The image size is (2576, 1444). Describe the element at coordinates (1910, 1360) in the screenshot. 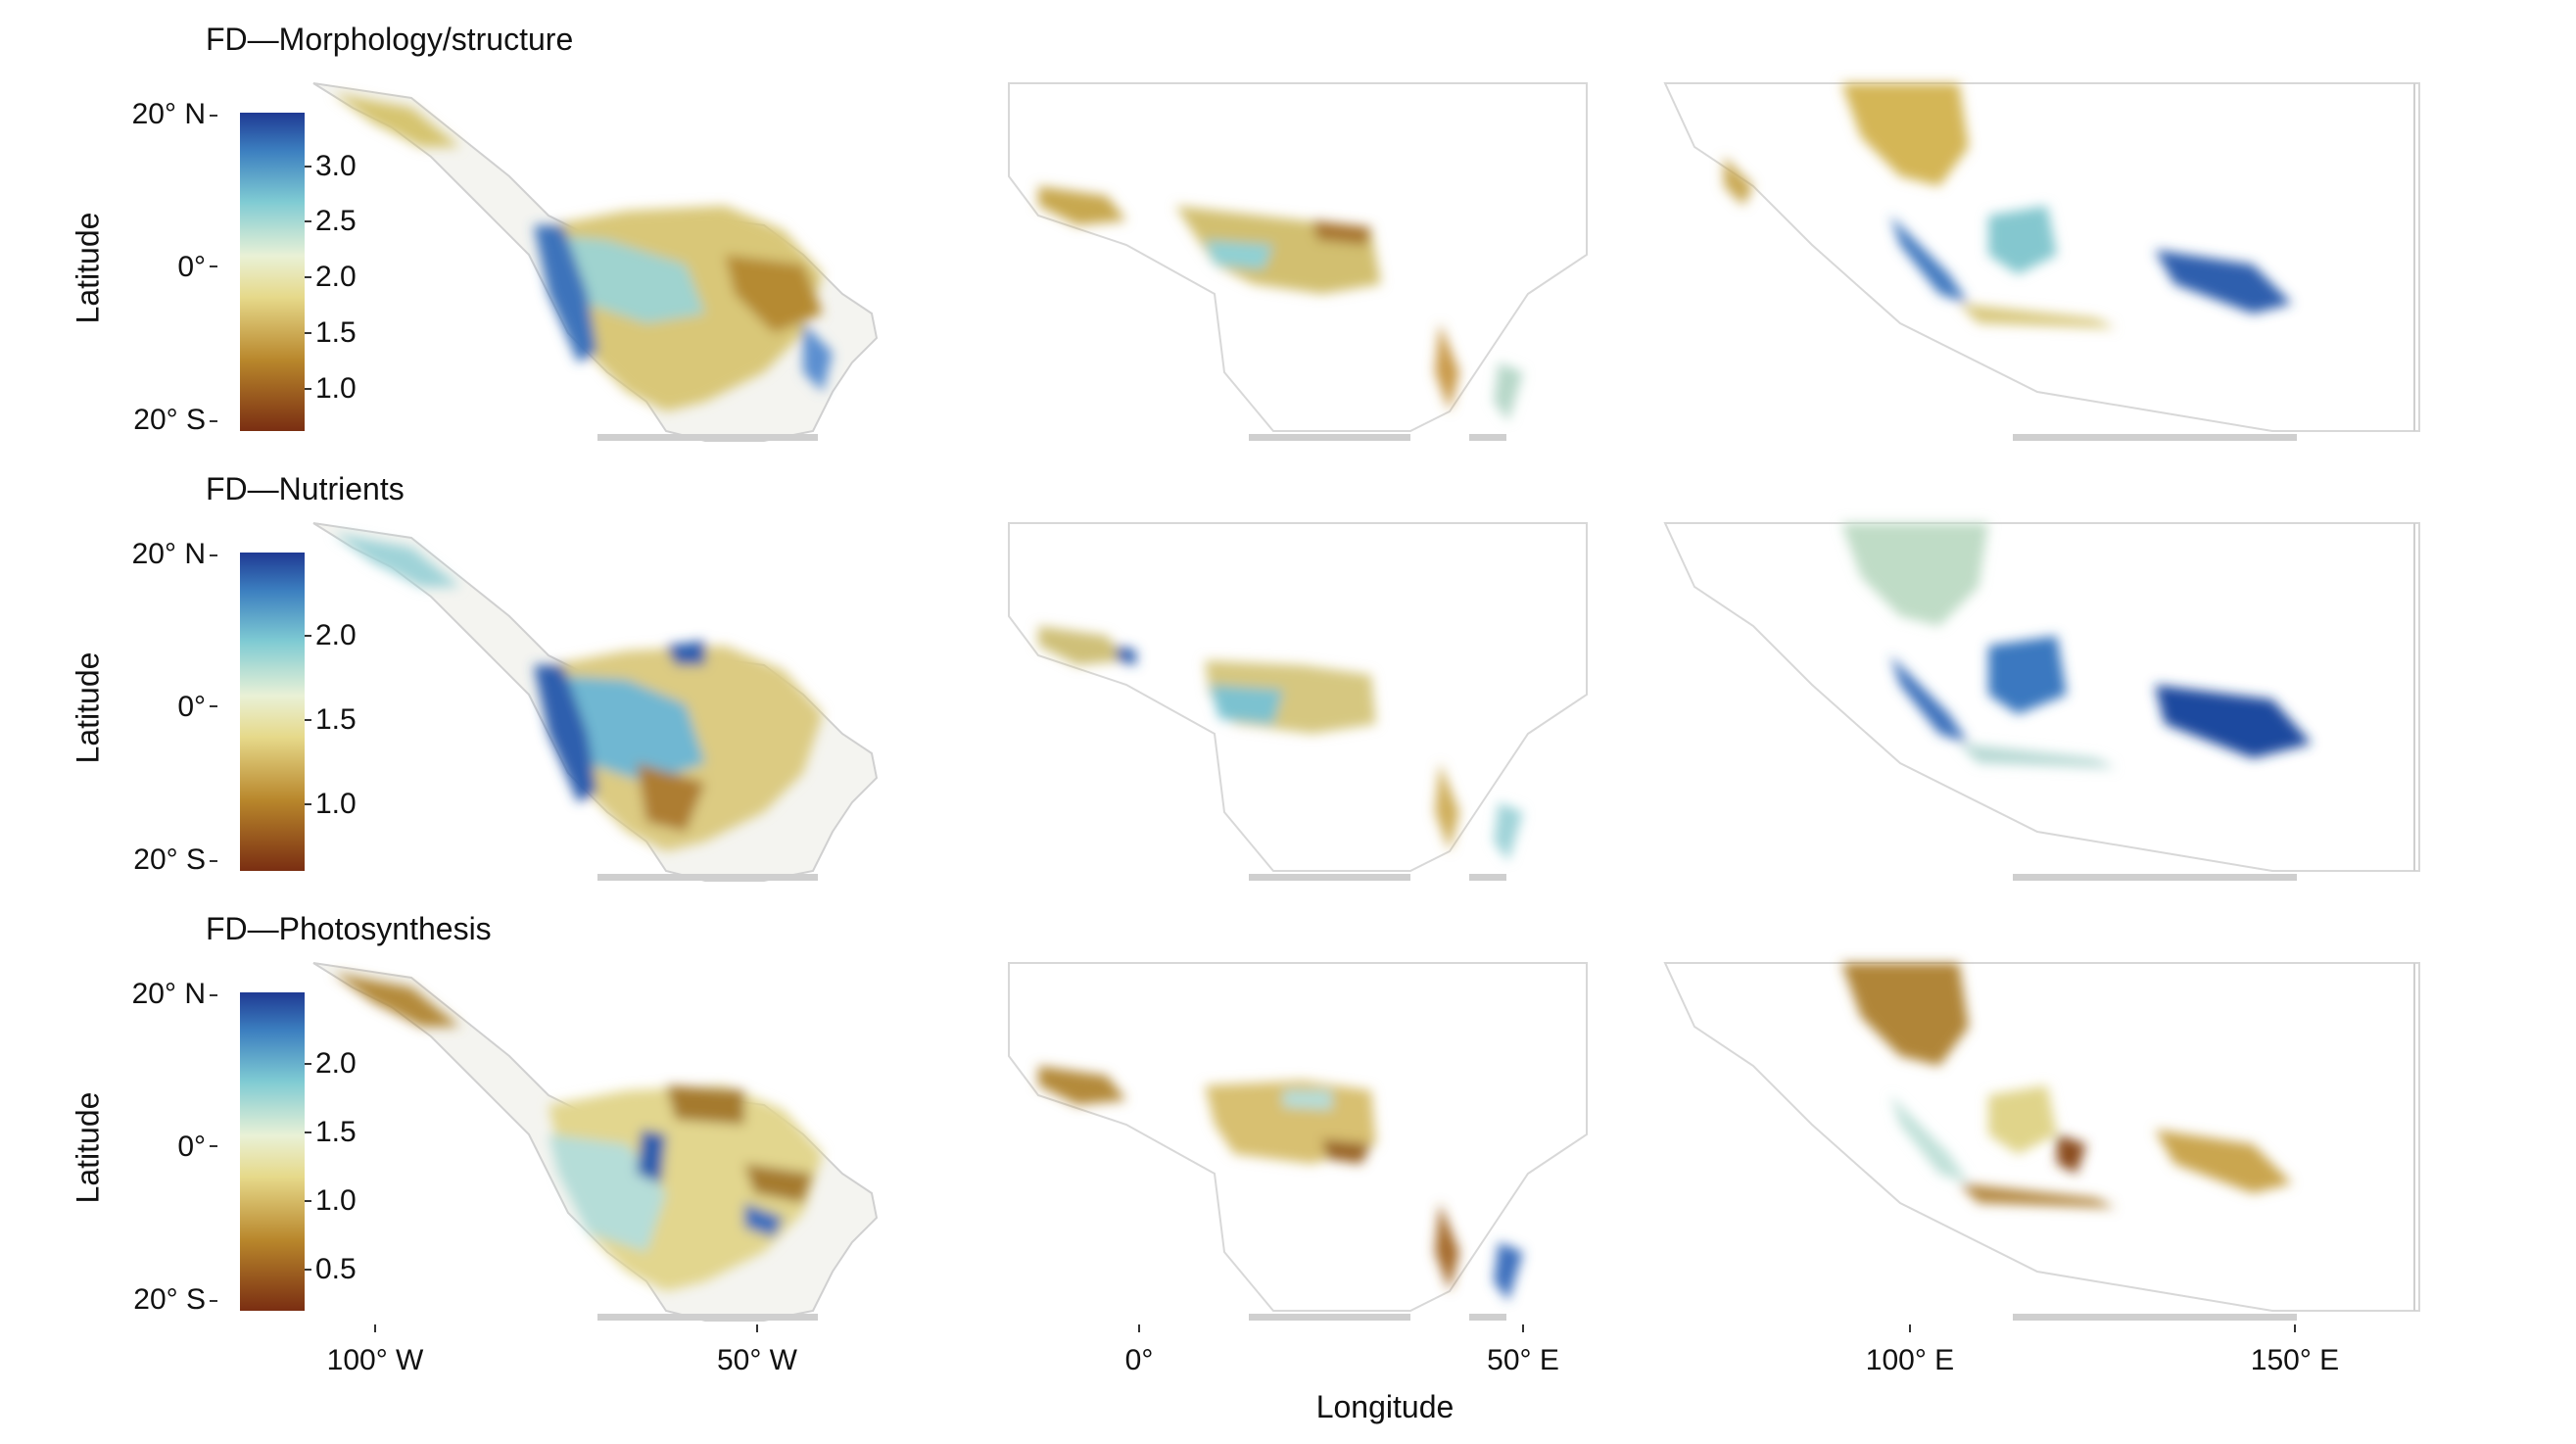

I see `lon-tick-100e: 100° E` at that location.